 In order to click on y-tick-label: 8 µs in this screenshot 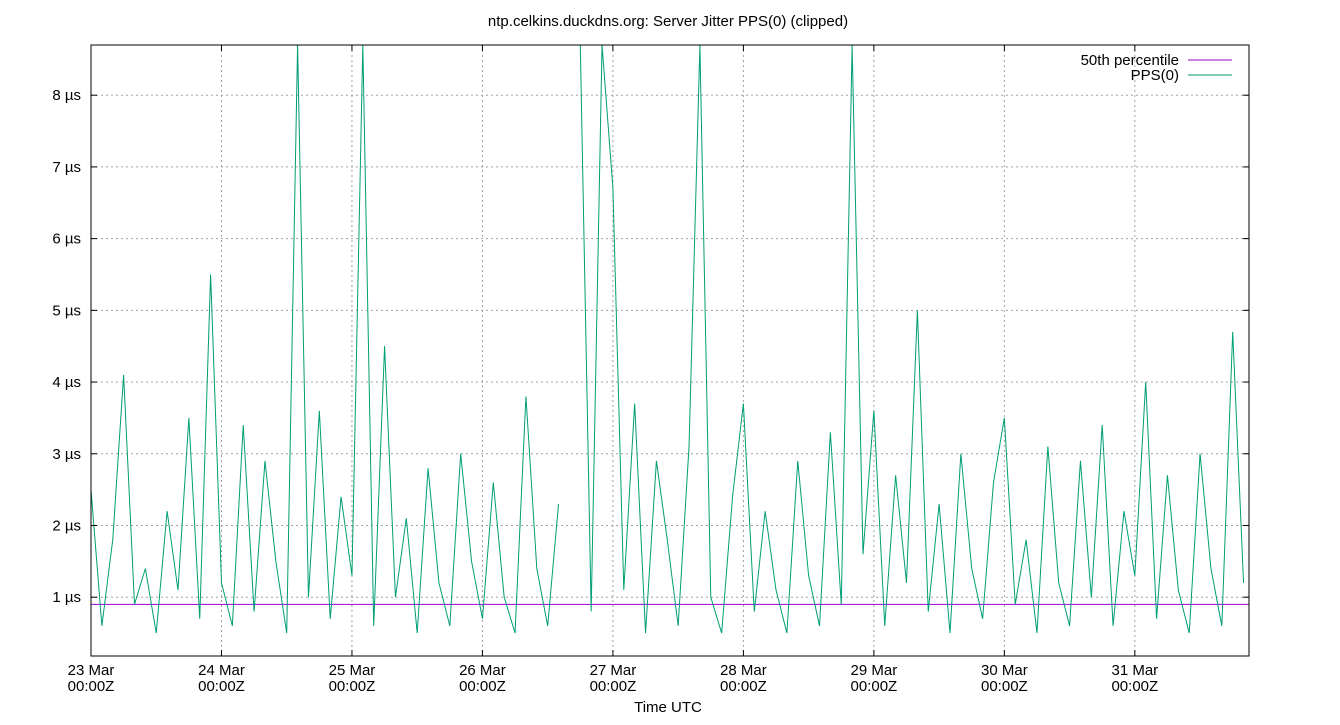, I will do `click(66, 95)`.